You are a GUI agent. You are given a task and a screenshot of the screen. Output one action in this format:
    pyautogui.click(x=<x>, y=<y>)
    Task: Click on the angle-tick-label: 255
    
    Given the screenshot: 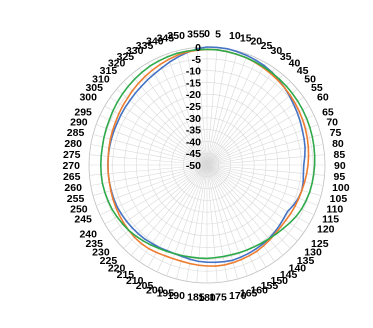 What is the action you would take?
    pyautogui.click(x=76, y=199)
    